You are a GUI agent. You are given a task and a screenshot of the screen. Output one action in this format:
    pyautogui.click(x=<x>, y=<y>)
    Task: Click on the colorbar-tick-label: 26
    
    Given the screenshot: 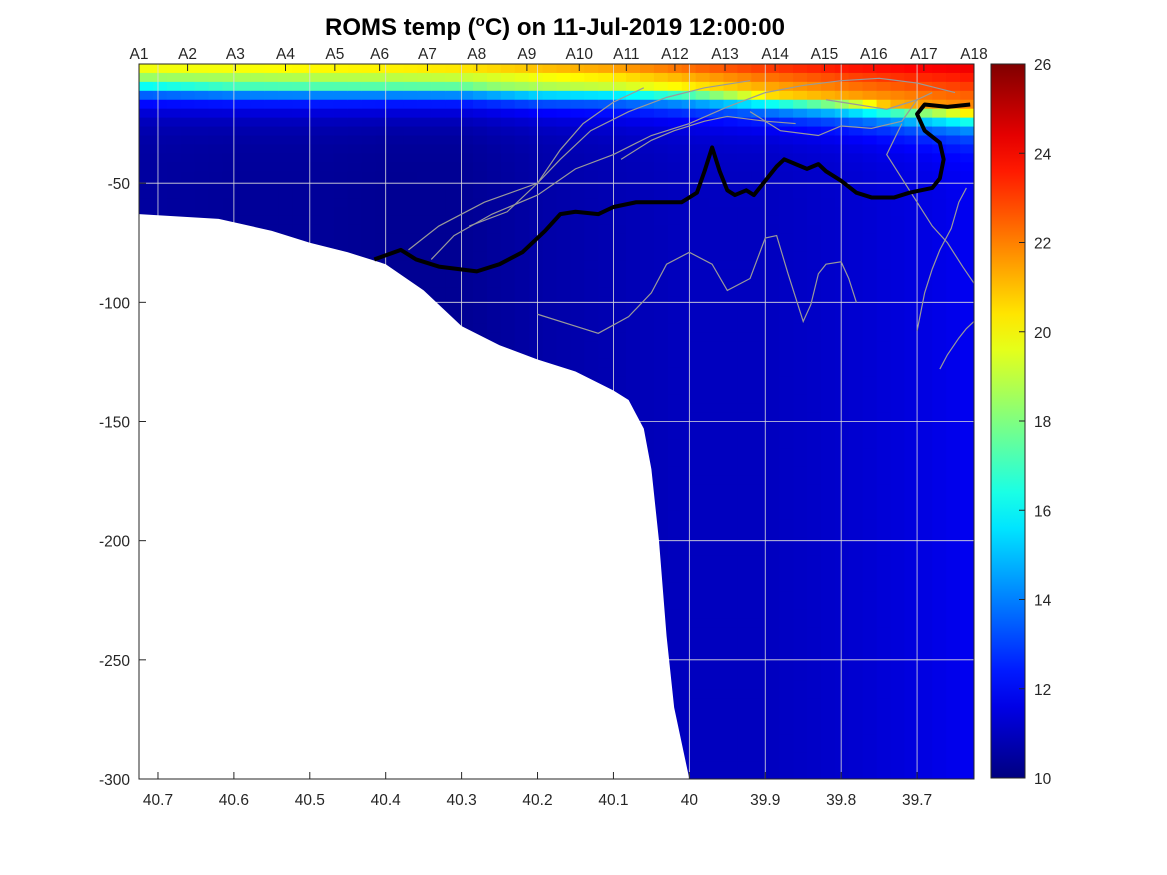 What is the action you would take?
    pyautogui.click(x=1042, y=65)
    